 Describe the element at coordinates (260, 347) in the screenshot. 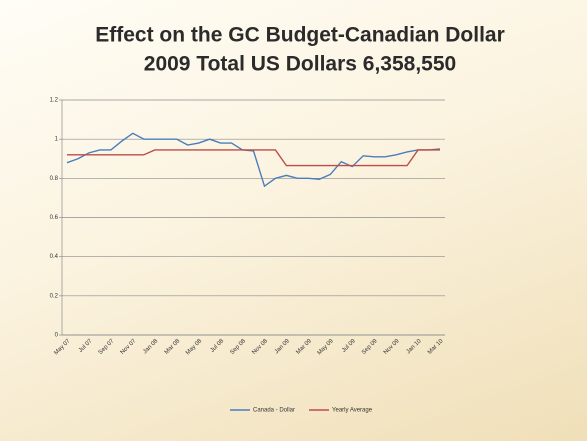

I see `x-tick-label: Nov 08` at that location.